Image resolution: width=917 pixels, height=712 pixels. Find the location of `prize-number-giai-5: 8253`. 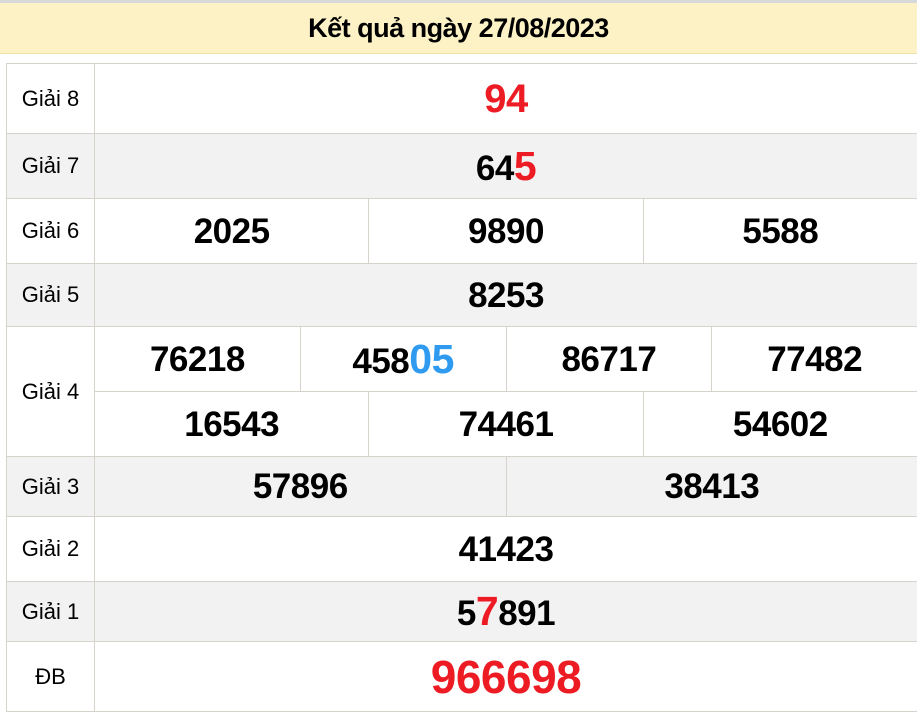

prize-number-giai-5: 8253 is located at coordinates (506, 295).